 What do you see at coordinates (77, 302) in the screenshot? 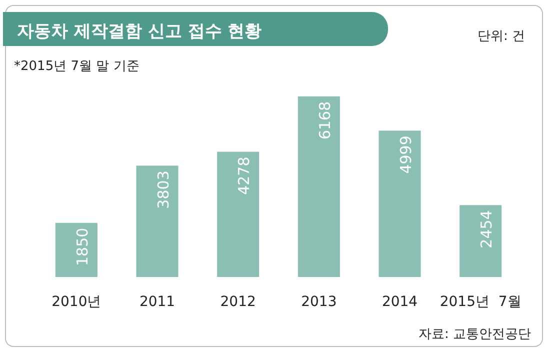
I see `x-tick-label: 2010년` at bounding box center [77, 302].